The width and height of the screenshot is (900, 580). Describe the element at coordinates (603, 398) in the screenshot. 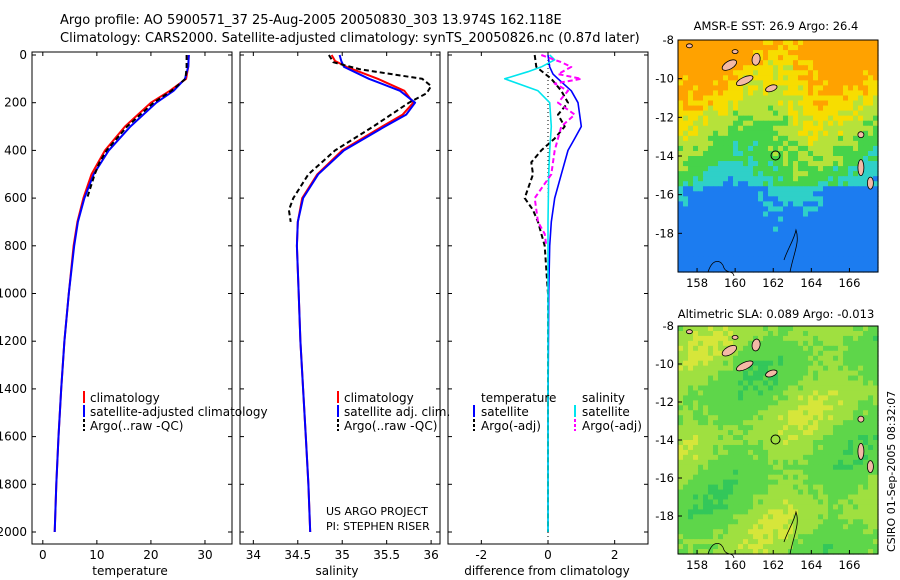

I see `legend-salinity-title: salinity` at that location.